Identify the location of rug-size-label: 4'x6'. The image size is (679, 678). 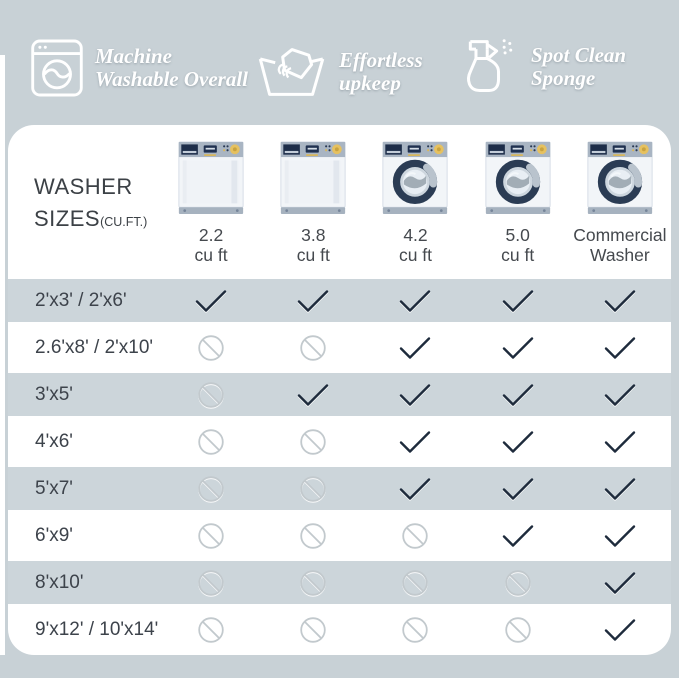
(54, 441).